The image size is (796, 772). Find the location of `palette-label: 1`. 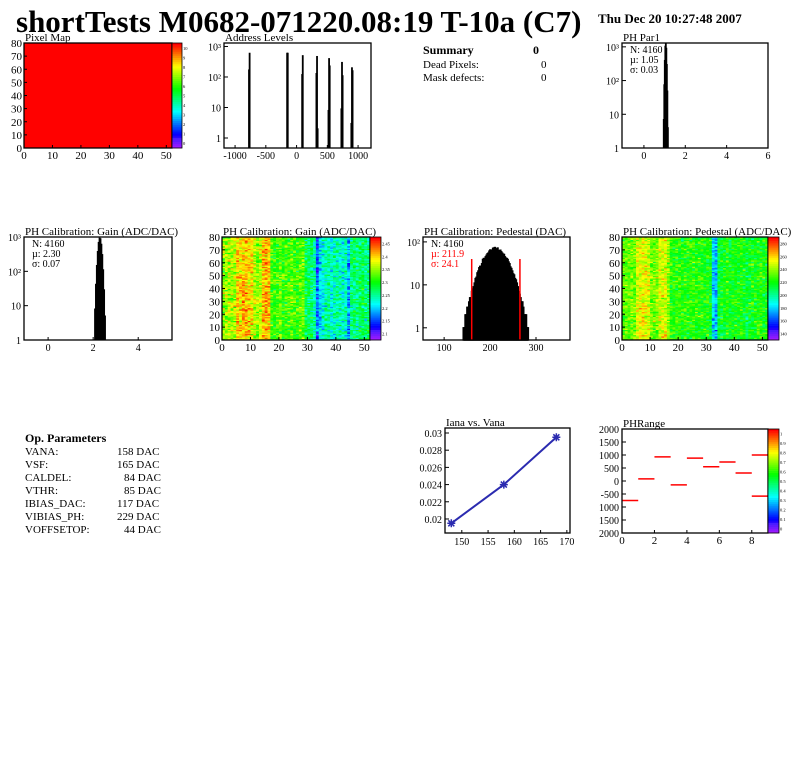

palette-label: 1 is located at coordinates (184, 134).